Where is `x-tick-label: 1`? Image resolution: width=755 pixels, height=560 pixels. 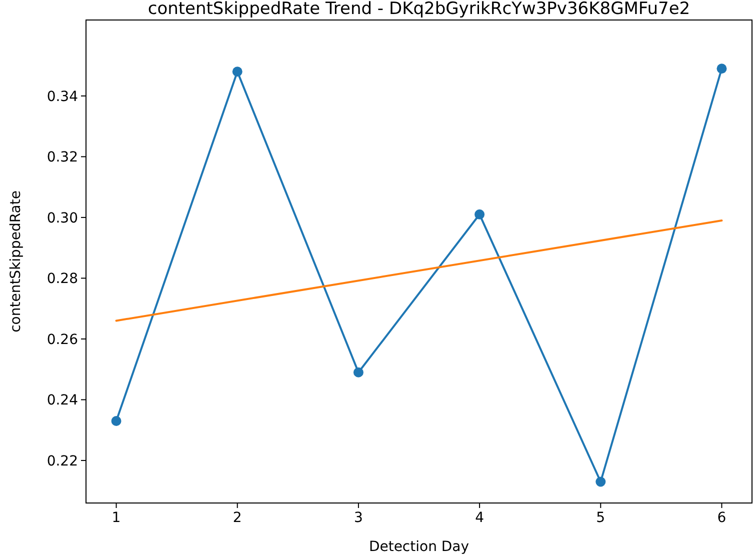 x-tick-label: 1 is located at coordinates (116, 518).